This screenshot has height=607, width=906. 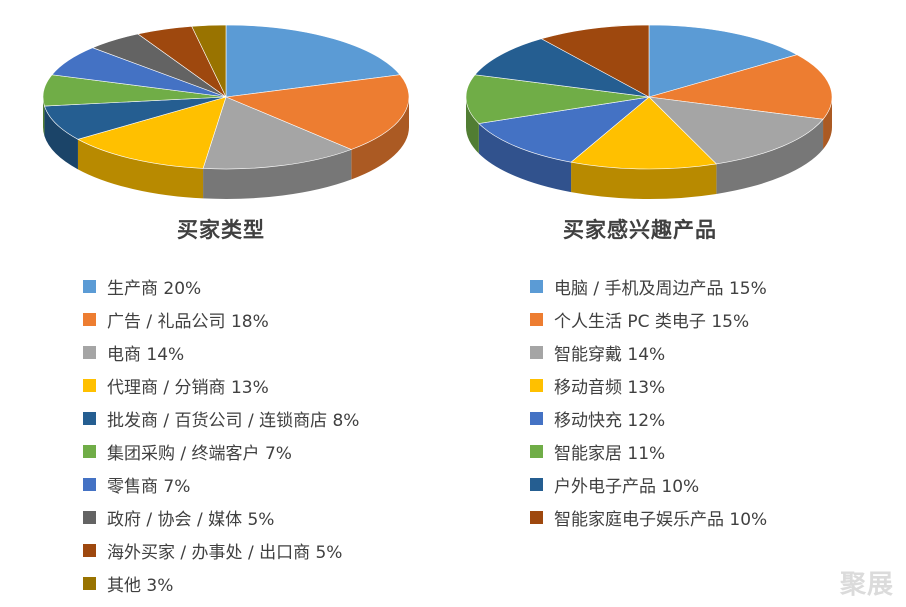 What do you see at coordinates (221, 583) in the screenshot?
I see `legend-item: 其他 3%` at bounding box center [221, 583].